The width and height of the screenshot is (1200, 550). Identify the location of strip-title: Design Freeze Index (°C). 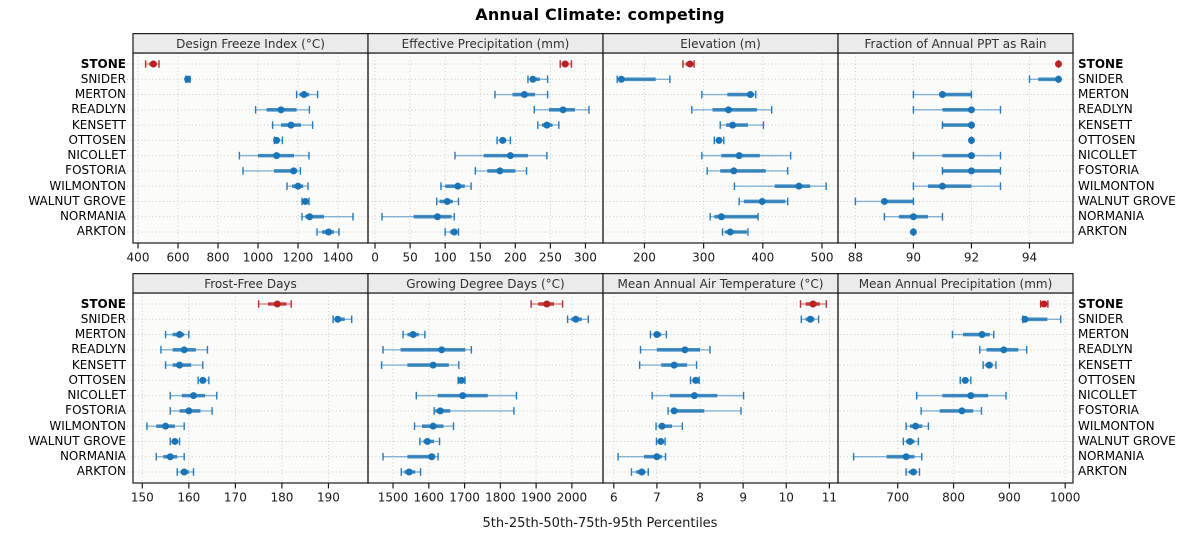
(250, 44).